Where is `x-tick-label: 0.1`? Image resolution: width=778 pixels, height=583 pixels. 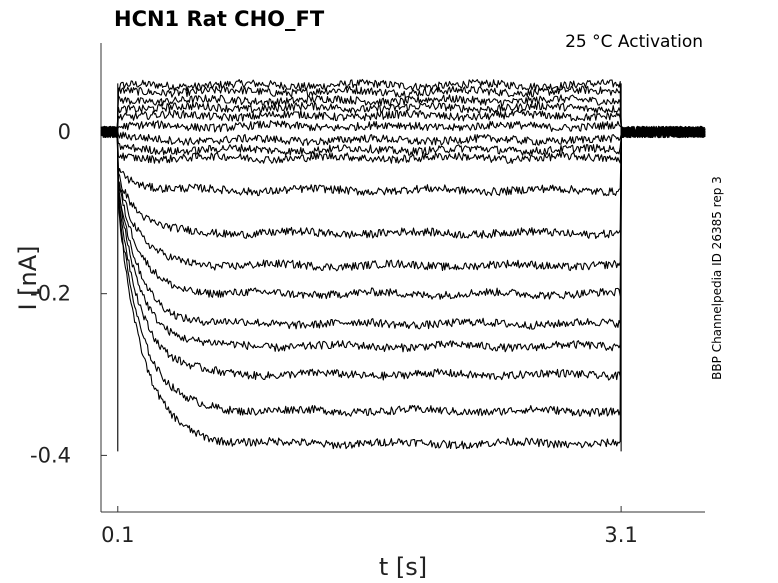
x-tick-label: 0.1 is located at coordinates (117, 535).